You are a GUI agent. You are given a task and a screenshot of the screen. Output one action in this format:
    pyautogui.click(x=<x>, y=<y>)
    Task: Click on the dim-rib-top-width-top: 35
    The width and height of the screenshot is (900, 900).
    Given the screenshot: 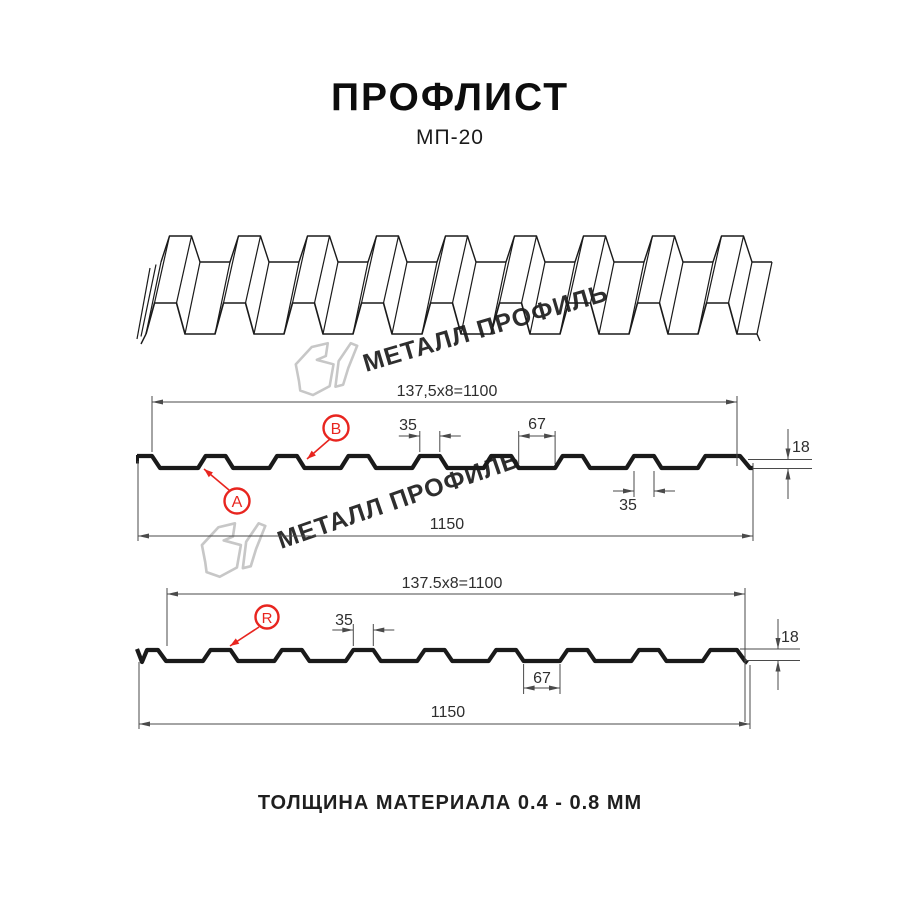 What is the action you would take?
    pyautogui.click(x=408, y=425)
    